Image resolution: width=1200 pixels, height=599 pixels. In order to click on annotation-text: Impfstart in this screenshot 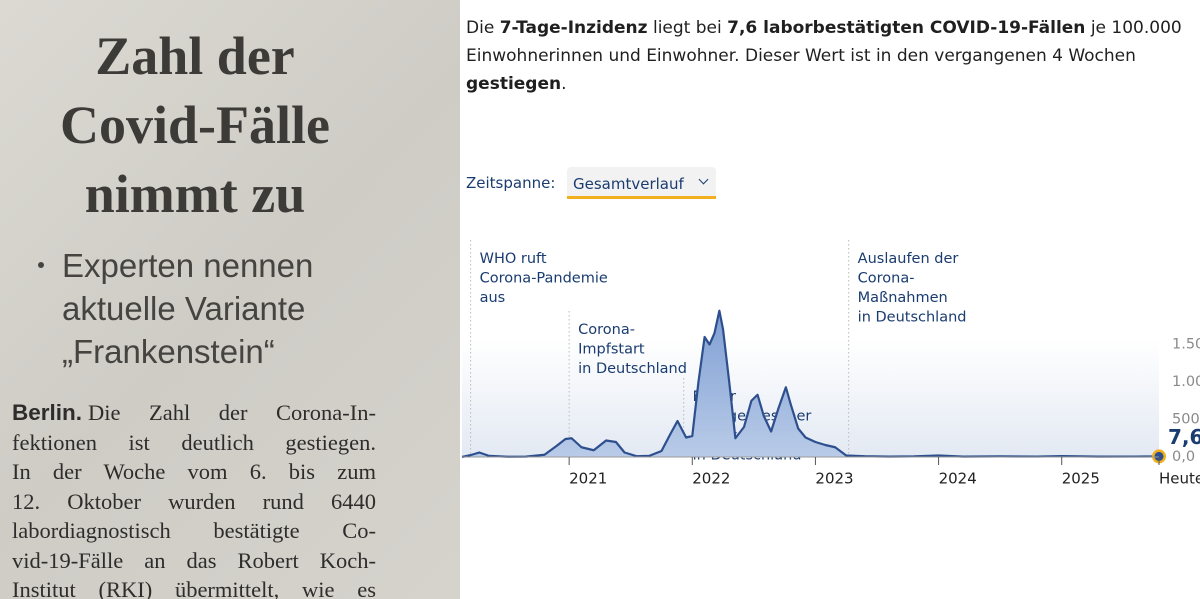, I will do `click(611, 350)`.